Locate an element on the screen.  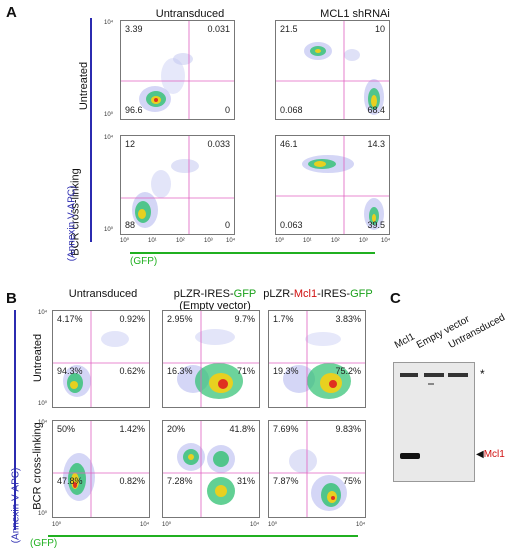
panel-a-y-axis-label: (Annexin V-APC) is located at coordinates (72, 223).